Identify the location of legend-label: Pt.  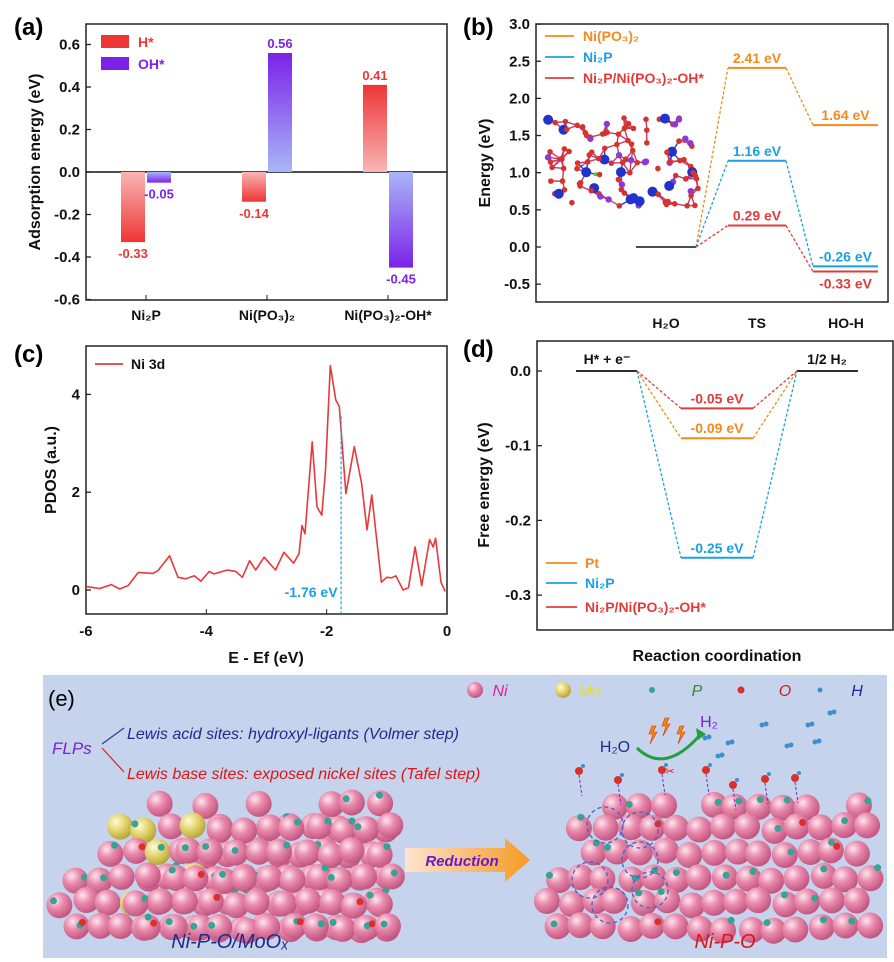
(592, 563).